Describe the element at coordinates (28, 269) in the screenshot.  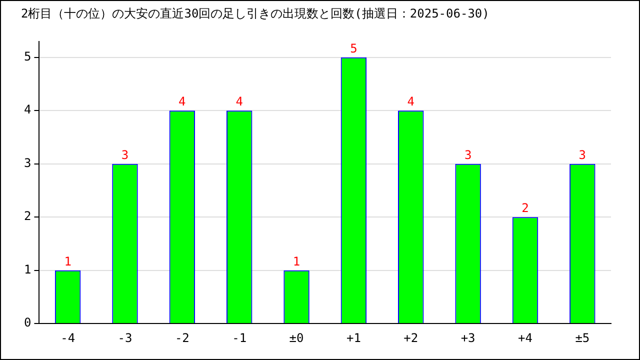
I see `y-tick-label: 1` at that location.